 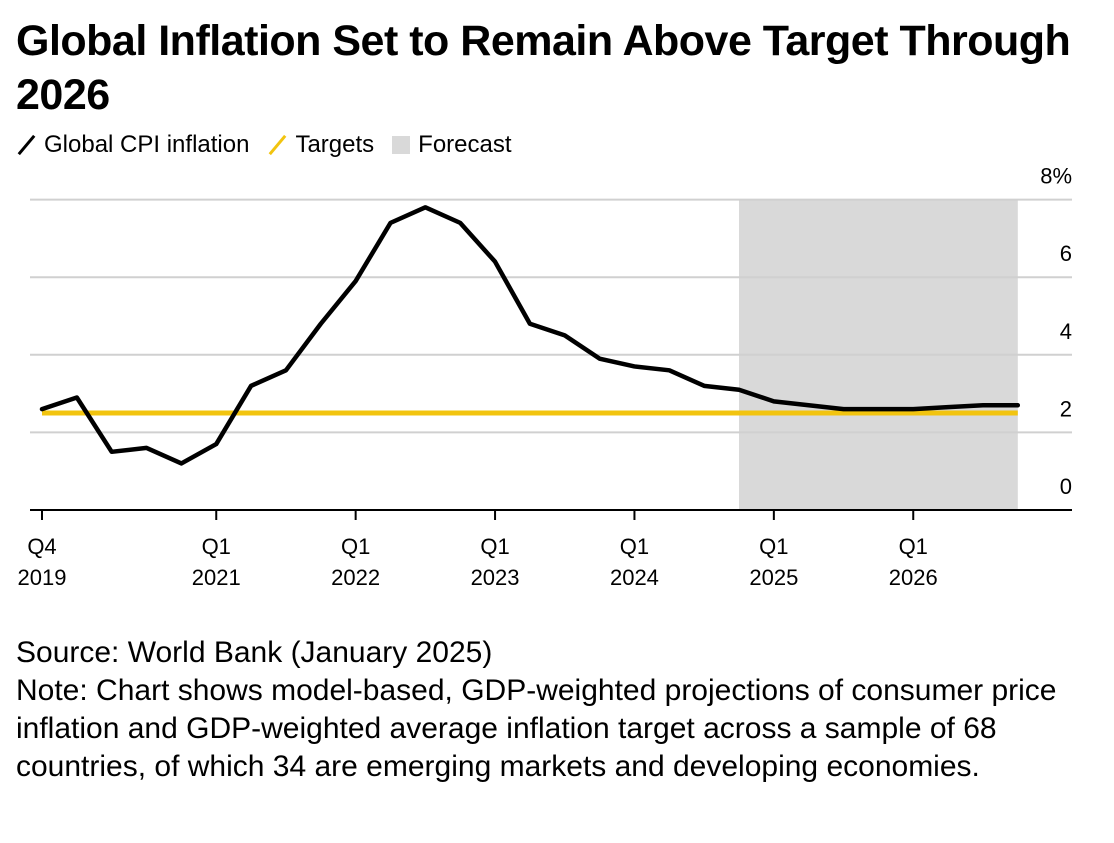 What do you see at coordinates (634, 577) in the screenshot?
I see `x-tick-year-label: 2024` at bounding box center [634, 577].